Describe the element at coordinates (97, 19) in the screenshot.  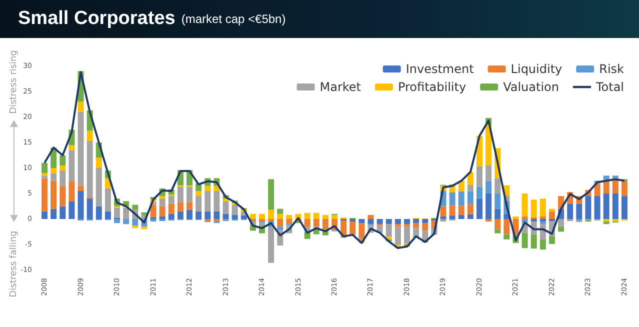
I see `chart-title: Small Corporates` at that location.